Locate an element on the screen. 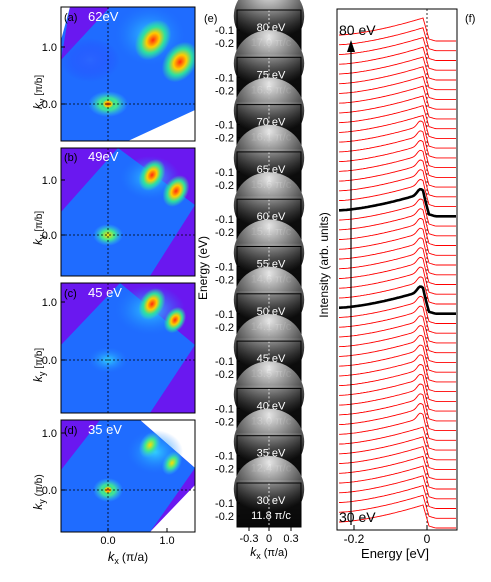 This screenshot has width=491, height=582. edc-xtick-label: -0.2 is located at coordinates (354, 539).